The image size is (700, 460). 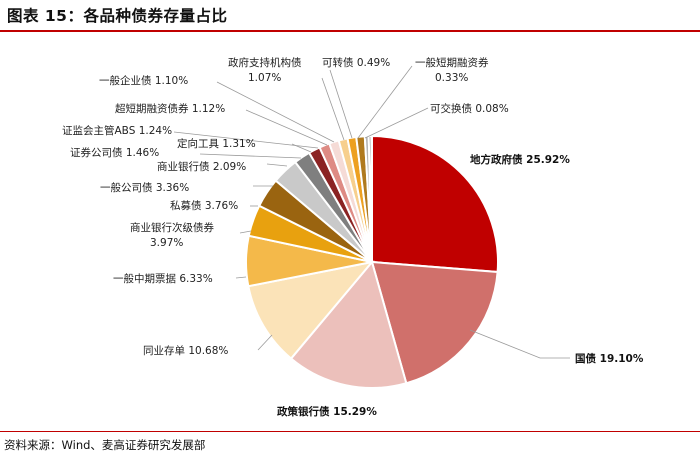 I want to click on source-divider, so click(x=350, y=431).